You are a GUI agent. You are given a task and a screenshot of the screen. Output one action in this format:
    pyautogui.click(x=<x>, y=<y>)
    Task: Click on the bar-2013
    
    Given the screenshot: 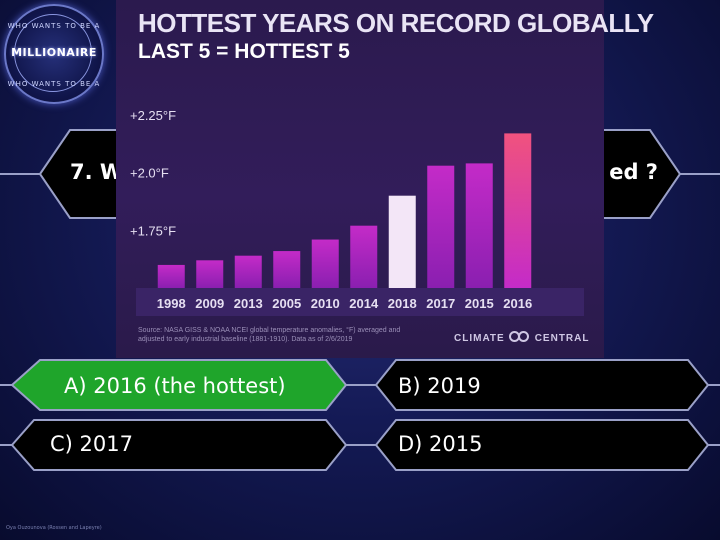 What is the action you would take?
    pyautogui.click(x=248, y=271)
    